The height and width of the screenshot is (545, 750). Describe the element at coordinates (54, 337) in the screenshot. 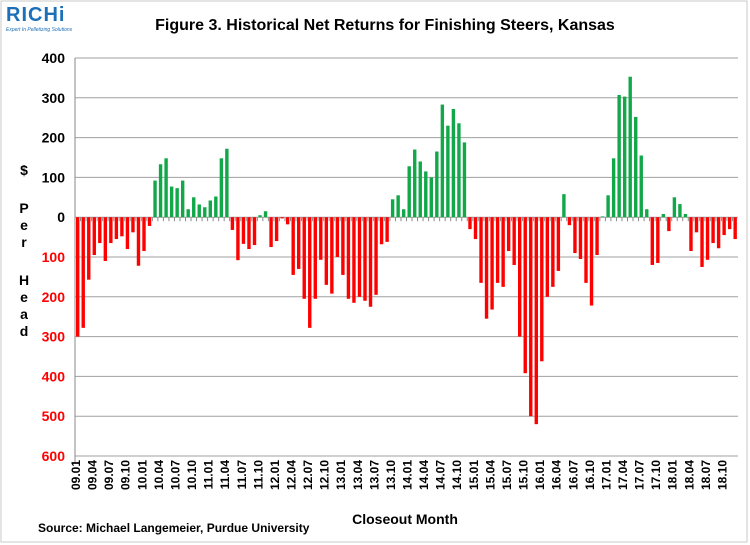

I see `y-tick-label: 300` at that location.